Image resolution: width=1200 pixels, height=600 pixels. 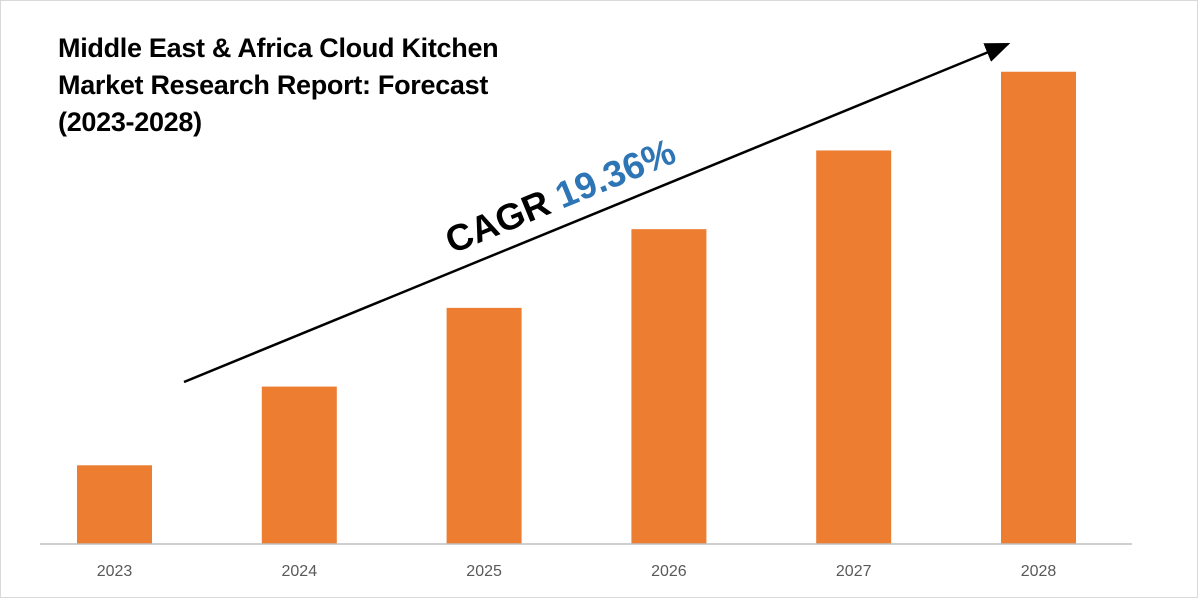 What do you see at coordinates (1039, 571) in the screenshot?
I see `x-tick-label-2028: 2028` at bounding box center [1039, 571].